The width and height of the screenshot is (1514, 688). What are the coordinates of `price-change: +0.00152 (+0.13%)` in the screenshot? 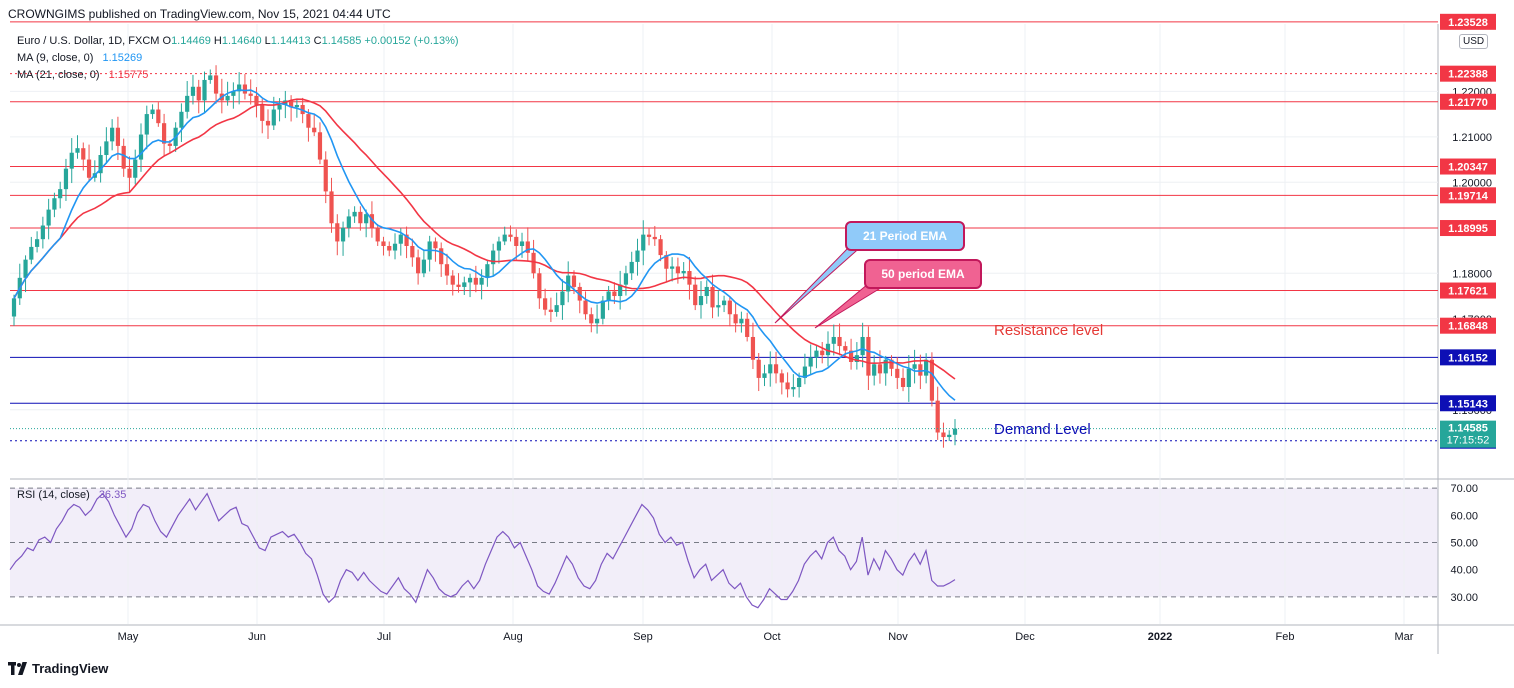 It's located at (411, 41).